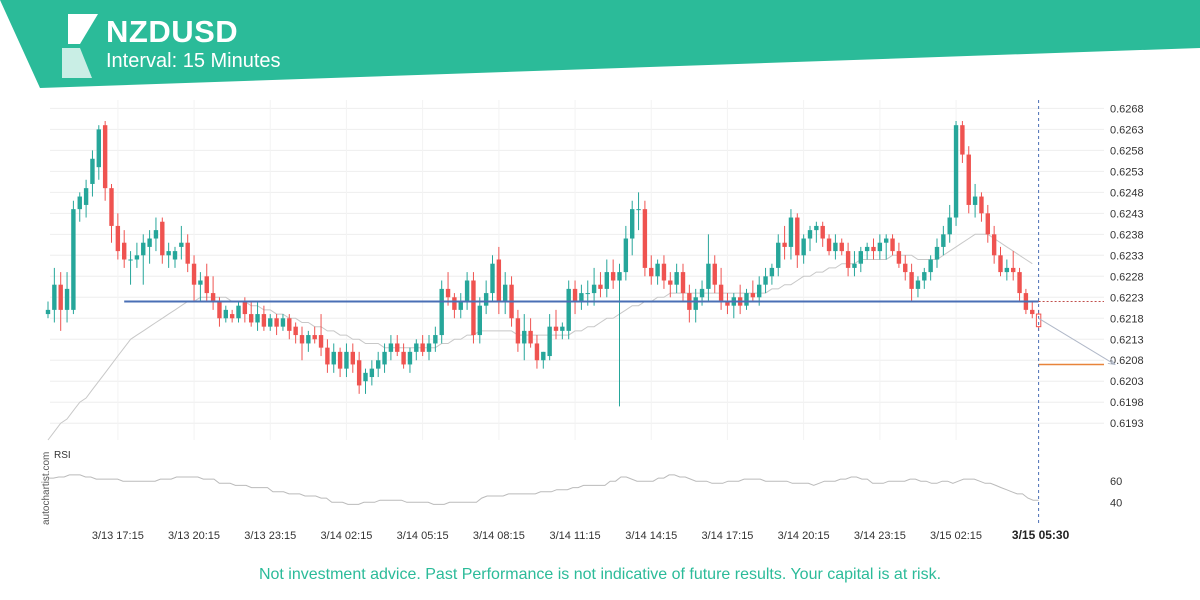  Describe the element at coordinates (194, 536) in the screenshot. I see `x-tick-label: 3/13 20:15` at that location.